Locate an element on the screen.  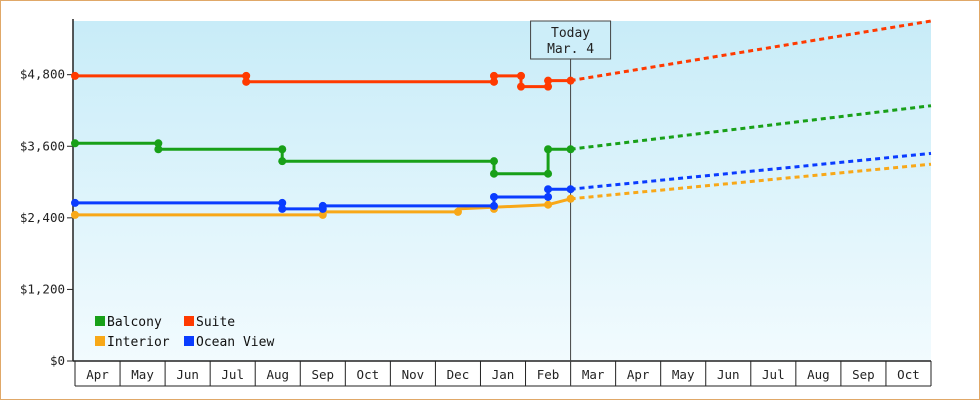
legend: Balcony Suite Interior Ocean View is located at coordinates (184, 332).